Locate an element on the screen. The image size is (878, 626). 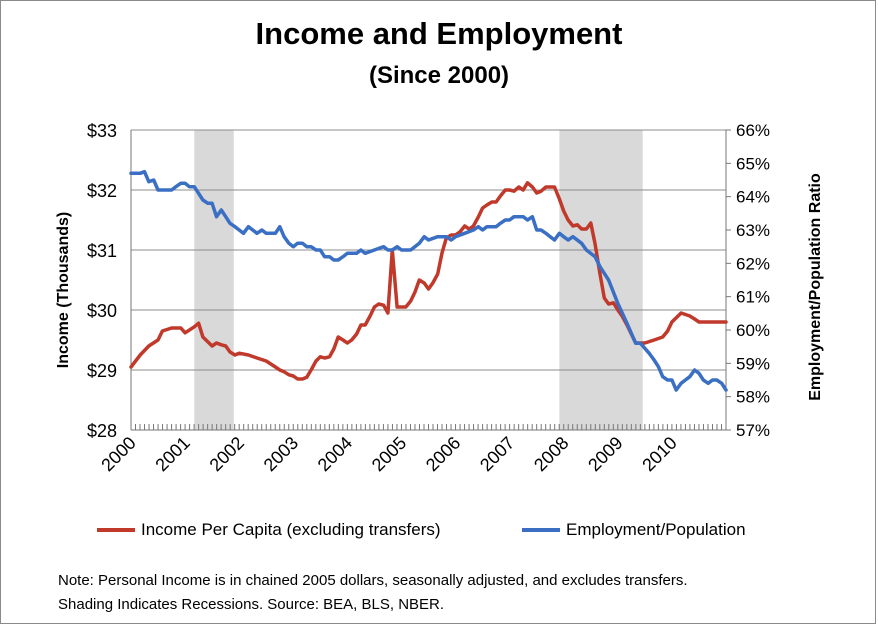
y2-tick-label: 65% is located at coordinates (753, 163).